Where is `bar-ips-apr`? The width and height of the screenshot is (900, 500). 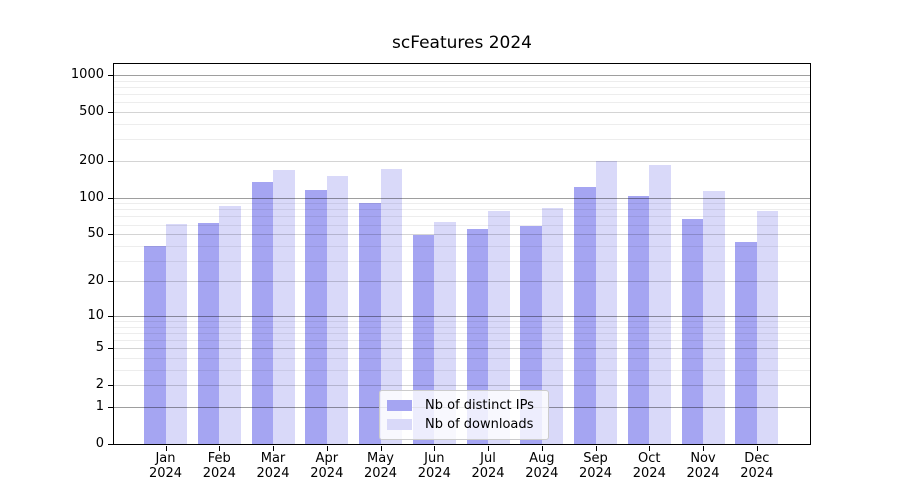
bar-ips-apr is located at coordinates (316, 316).